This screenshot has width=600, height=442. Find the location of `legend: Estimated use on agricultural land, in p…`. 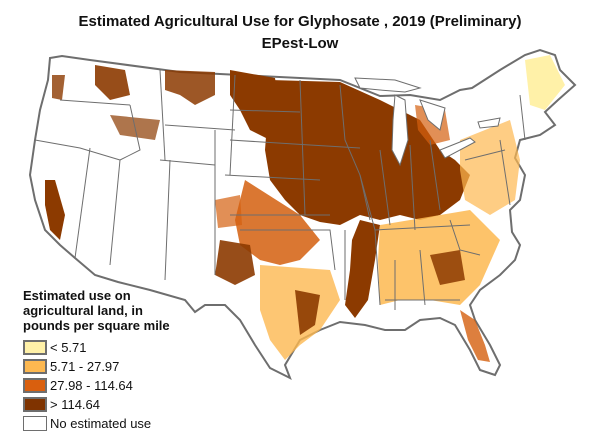

legend: Estimated use on agricultural land, in p… is located at coordinates (123, 360).